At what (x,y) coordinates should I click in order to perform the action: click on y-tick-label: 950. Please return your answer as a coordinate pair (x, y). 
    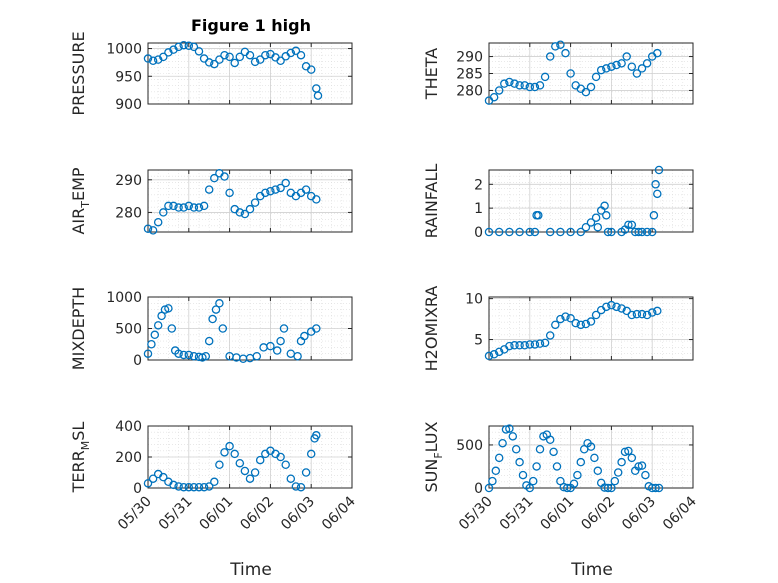
    Looking at the image, I should click on (128, 77).